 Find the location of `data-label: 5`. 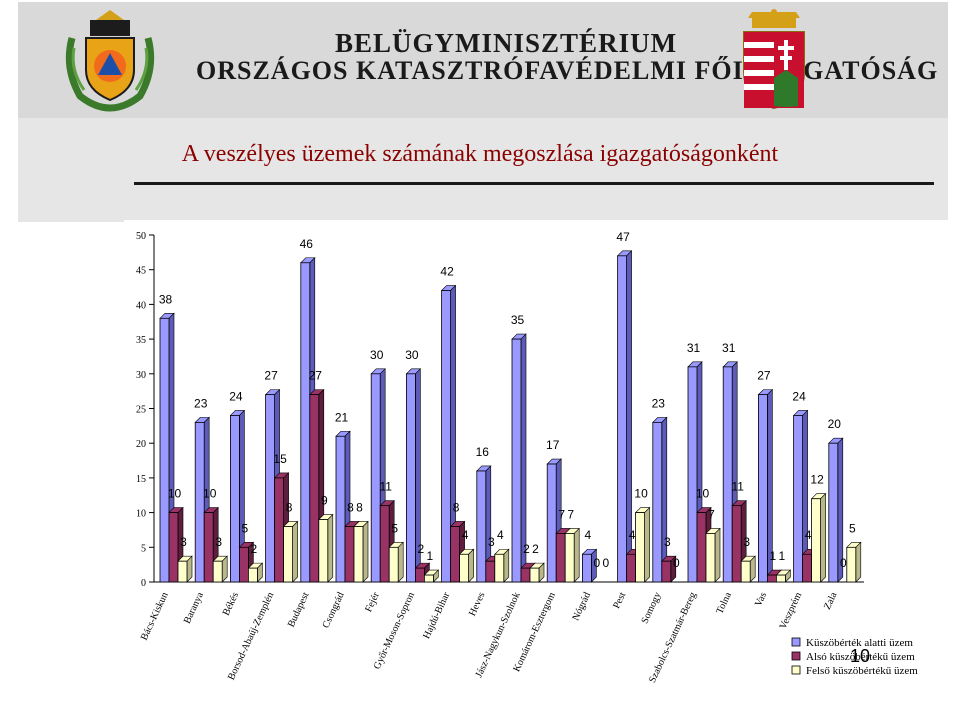

data-label: 5 is located at coordinates (394, 528).